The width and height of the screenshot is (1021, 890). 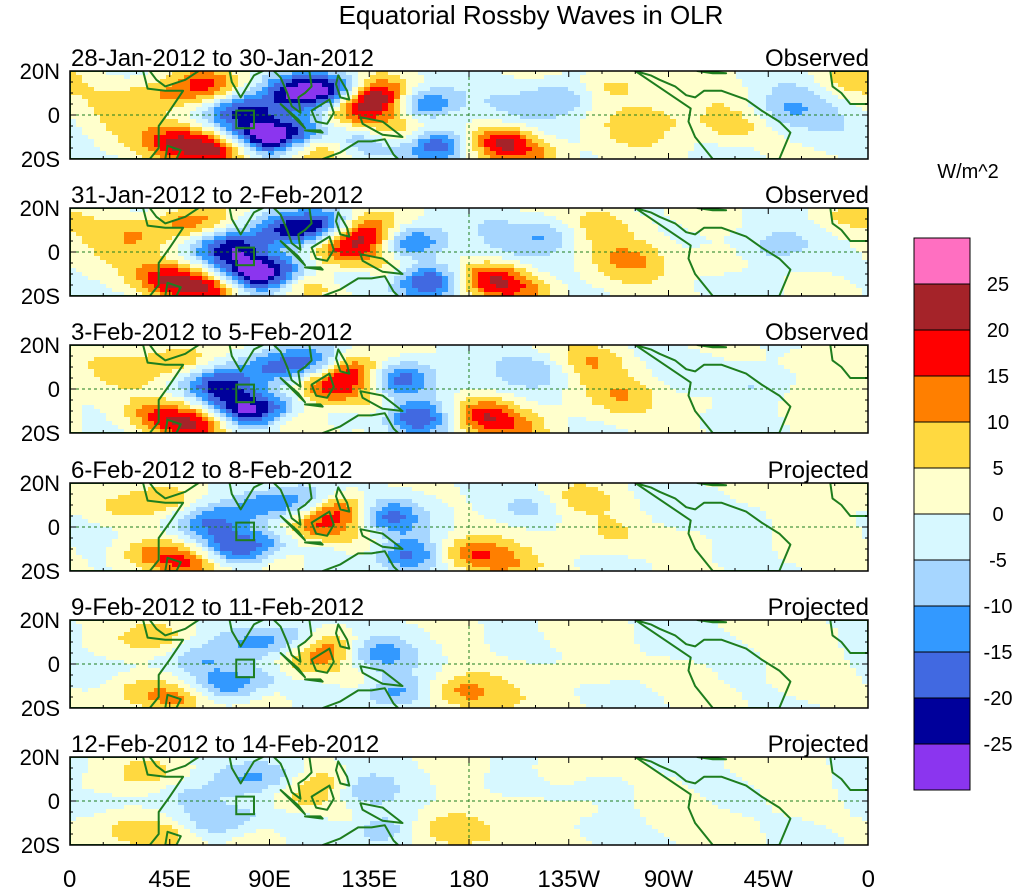 What do you see at coordinates (531, 15) in the screenshot?
I see `chart-title: Equatorial Rossby Waves in OLR` at bounding box center [531, 15].